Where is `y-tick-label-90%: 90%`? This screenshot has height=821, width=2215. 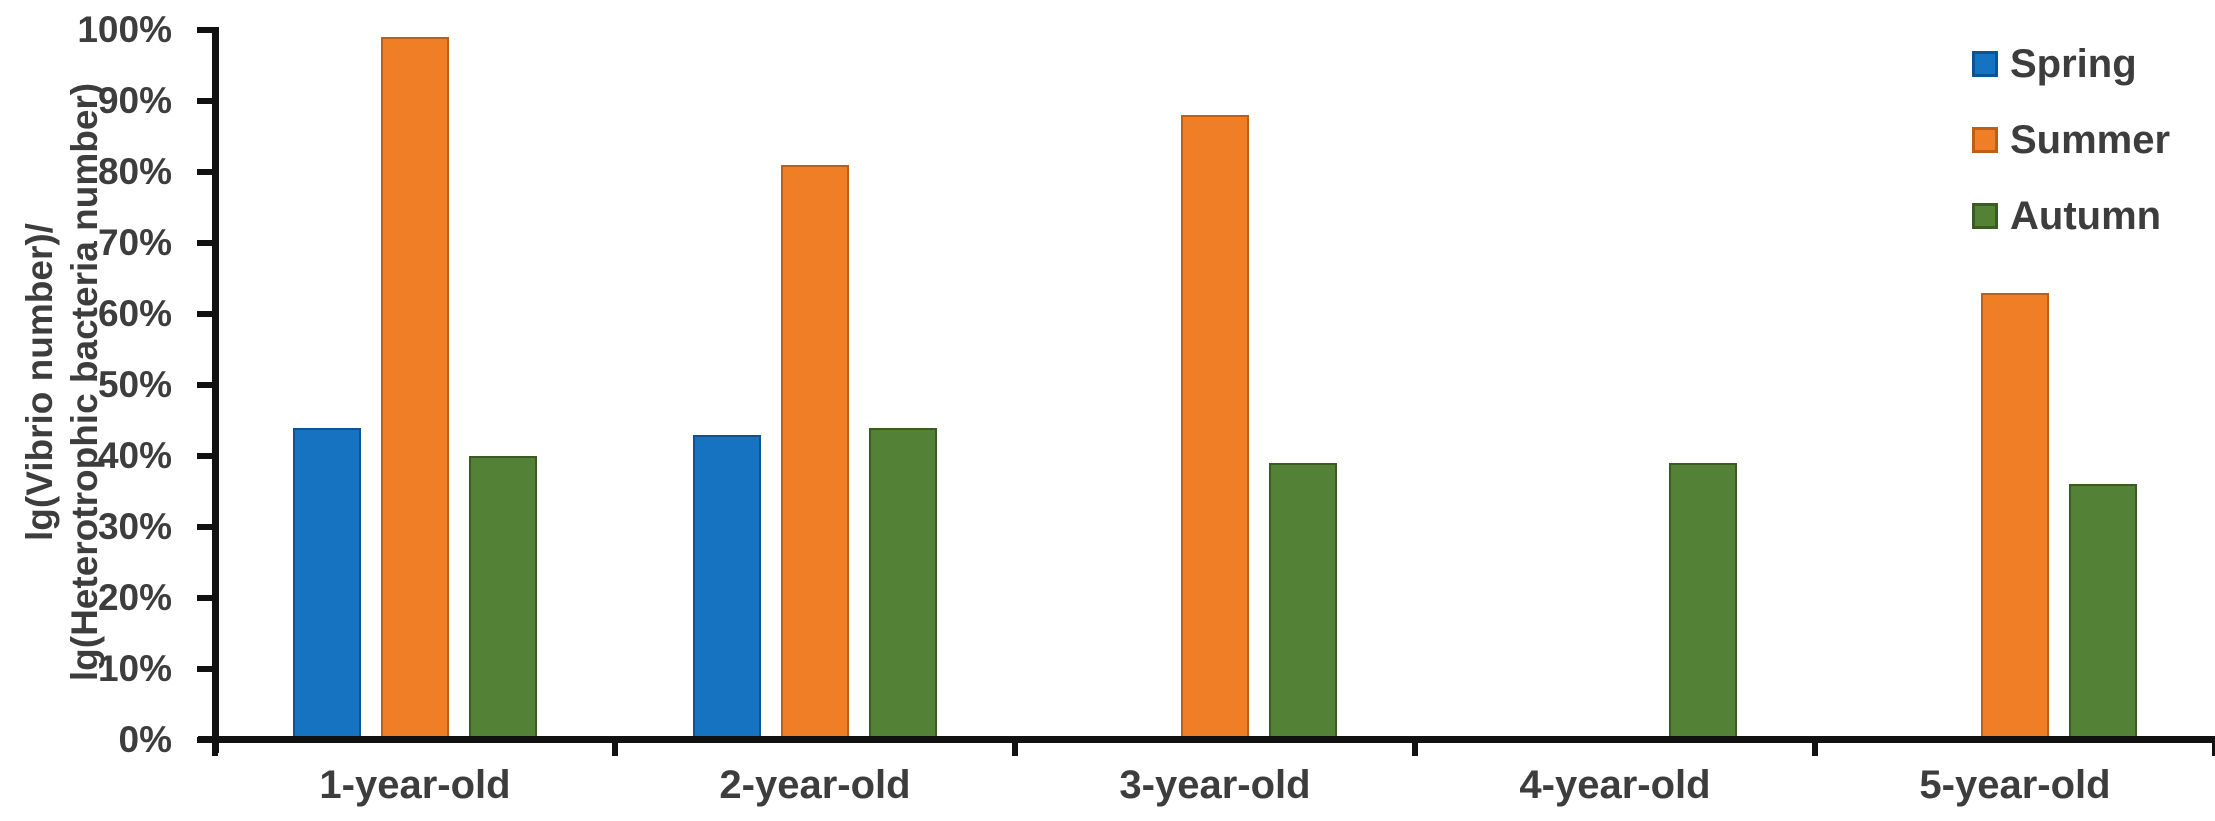
y-tick-label-90%: 90% is located at coordinates (134, 100).